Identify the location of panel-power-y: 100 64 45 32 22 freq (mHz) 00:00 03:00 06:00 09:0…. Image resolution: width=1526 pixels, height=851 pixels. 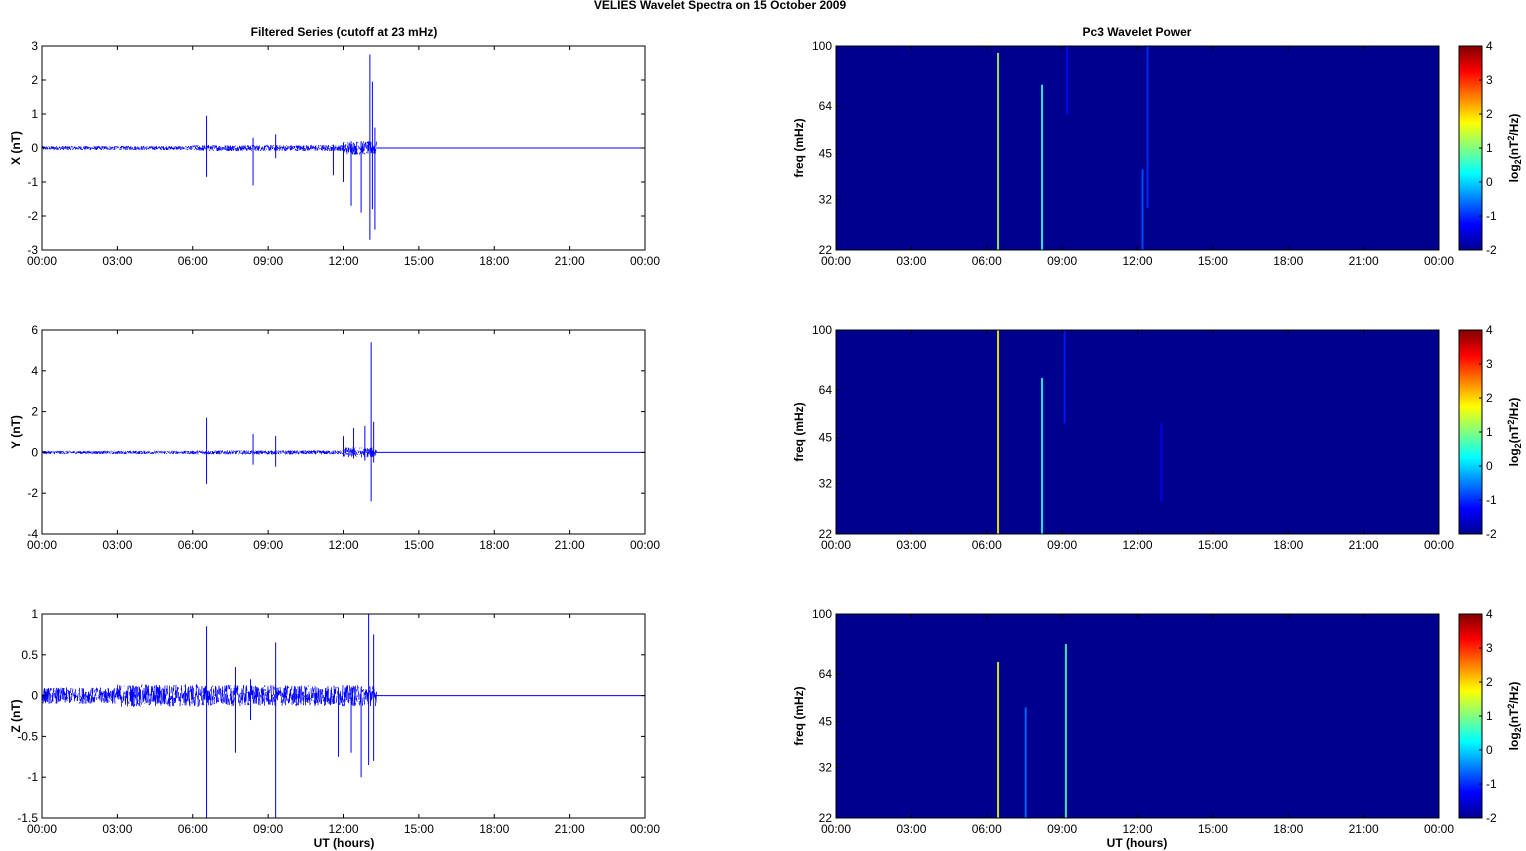
(1157, 437).